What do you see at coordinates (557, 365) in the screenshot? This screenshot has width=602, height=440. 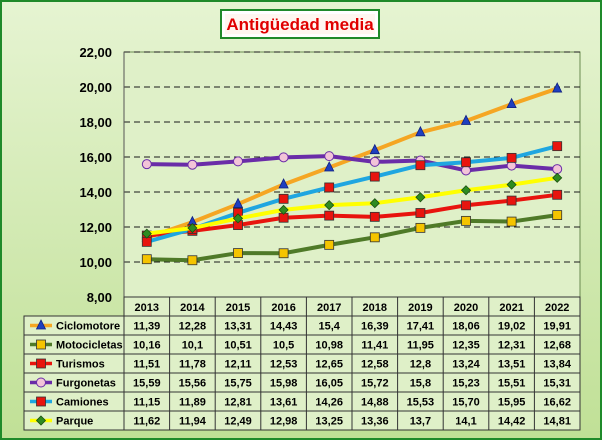 I see `data-label: 13,84` at bounding box center [557, 365].